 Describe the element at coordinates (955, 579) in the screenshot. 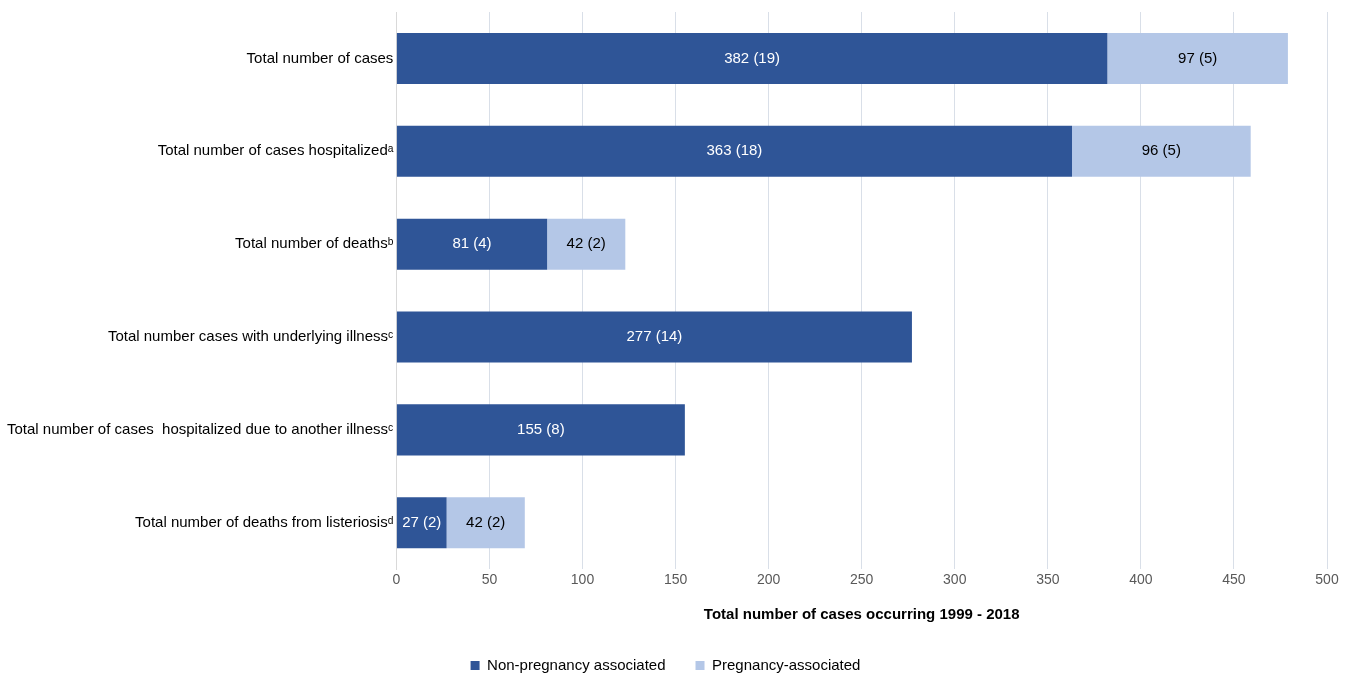

I see `x-tick-label: 300` at that location.